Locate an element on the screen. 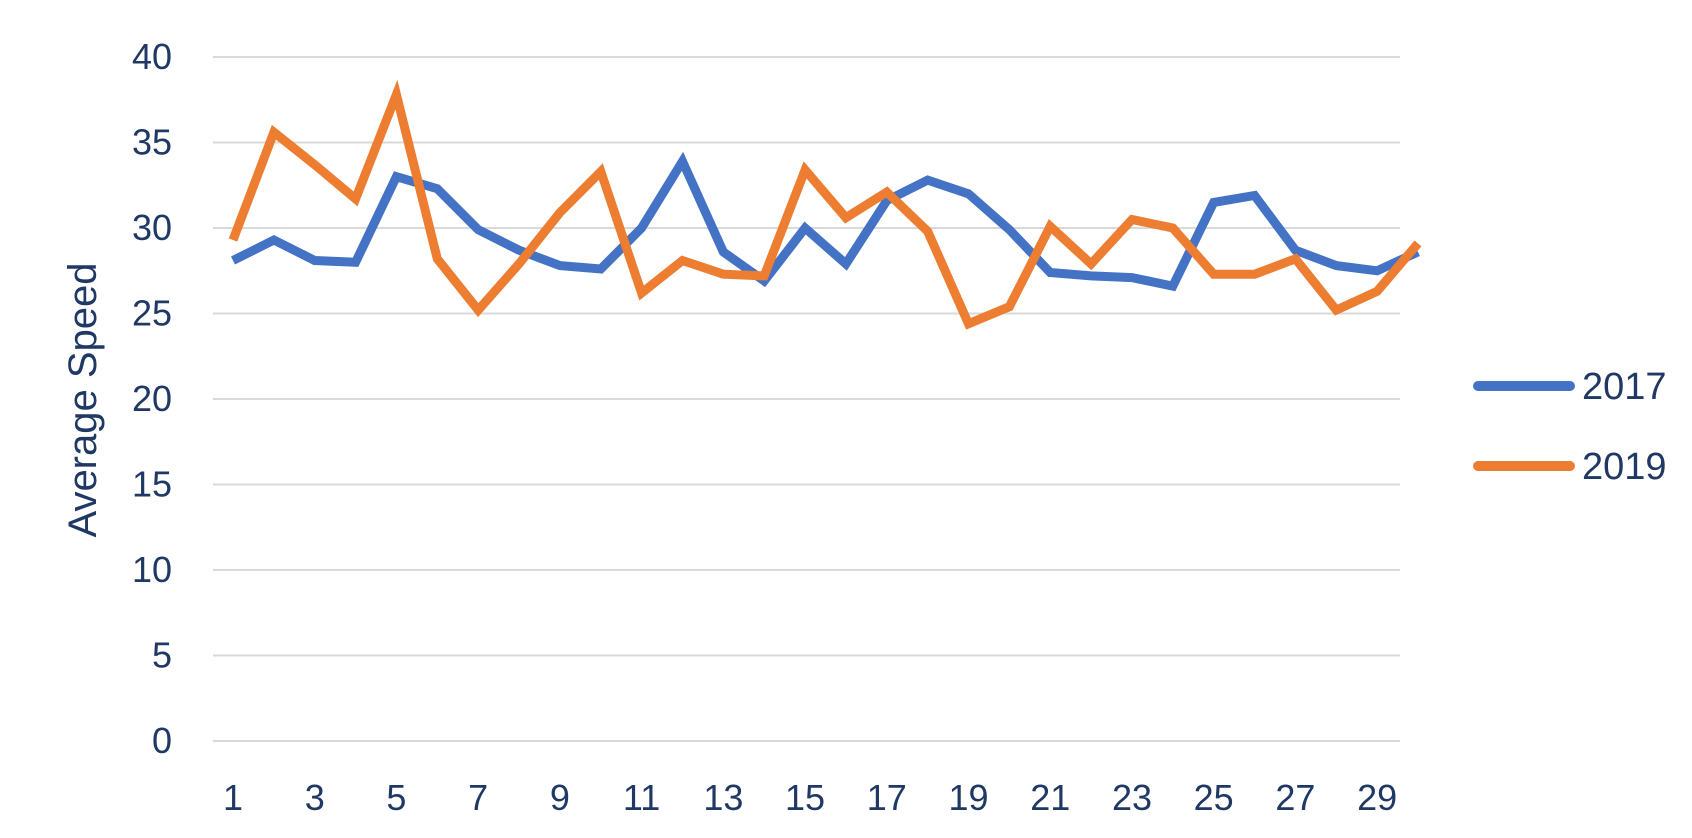 Image resolution: width=1692 pixels, height=838 pixels. legend-label-2017: 2017 is located at coordinates (1624, 387).